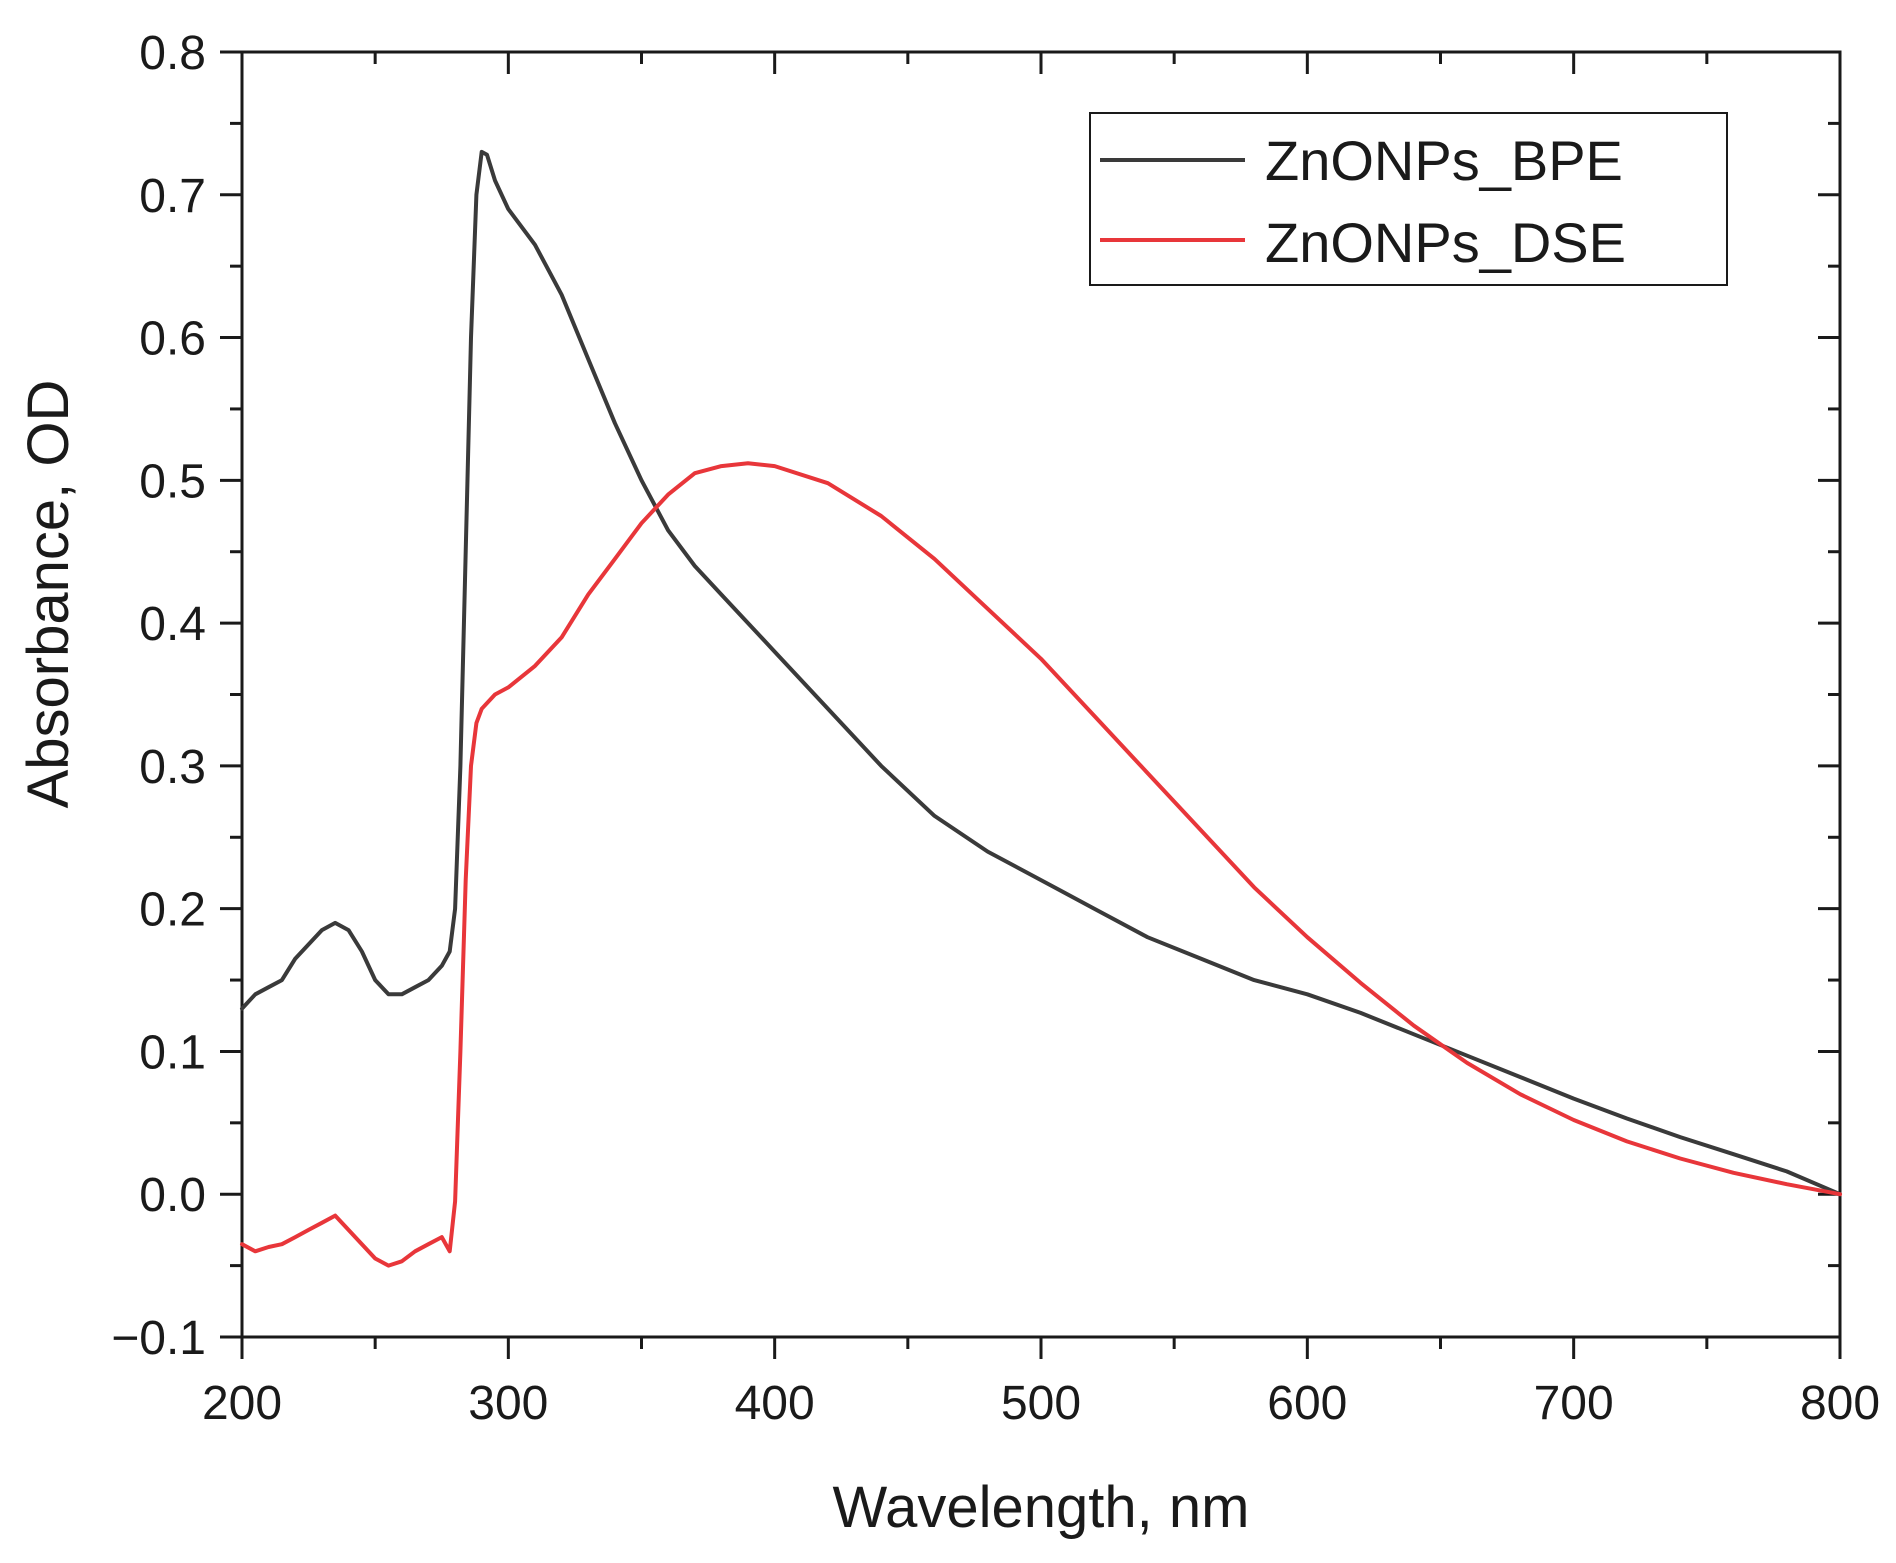 The height and width of the screenshot is (1563, 1896). I want to click on legend-box, so click(1408, 199).